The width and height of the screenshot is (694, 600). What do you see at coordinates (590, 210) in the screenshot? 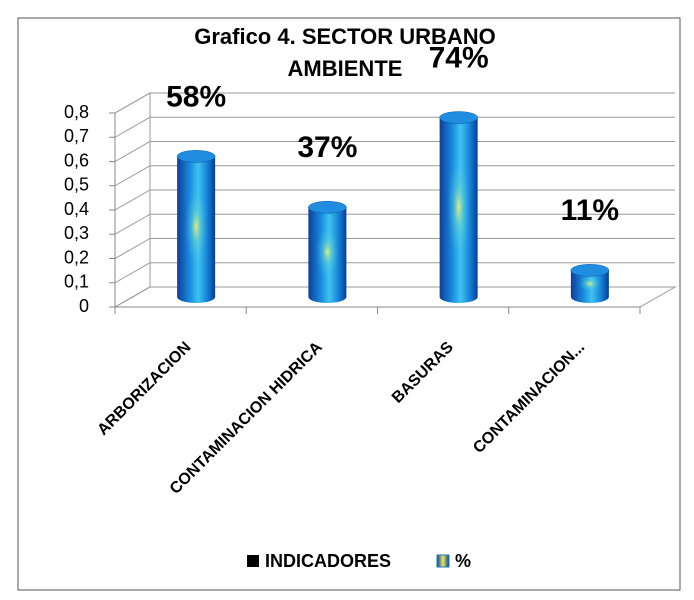
I see `data-label: 11%` at bounding box center [590, 210].